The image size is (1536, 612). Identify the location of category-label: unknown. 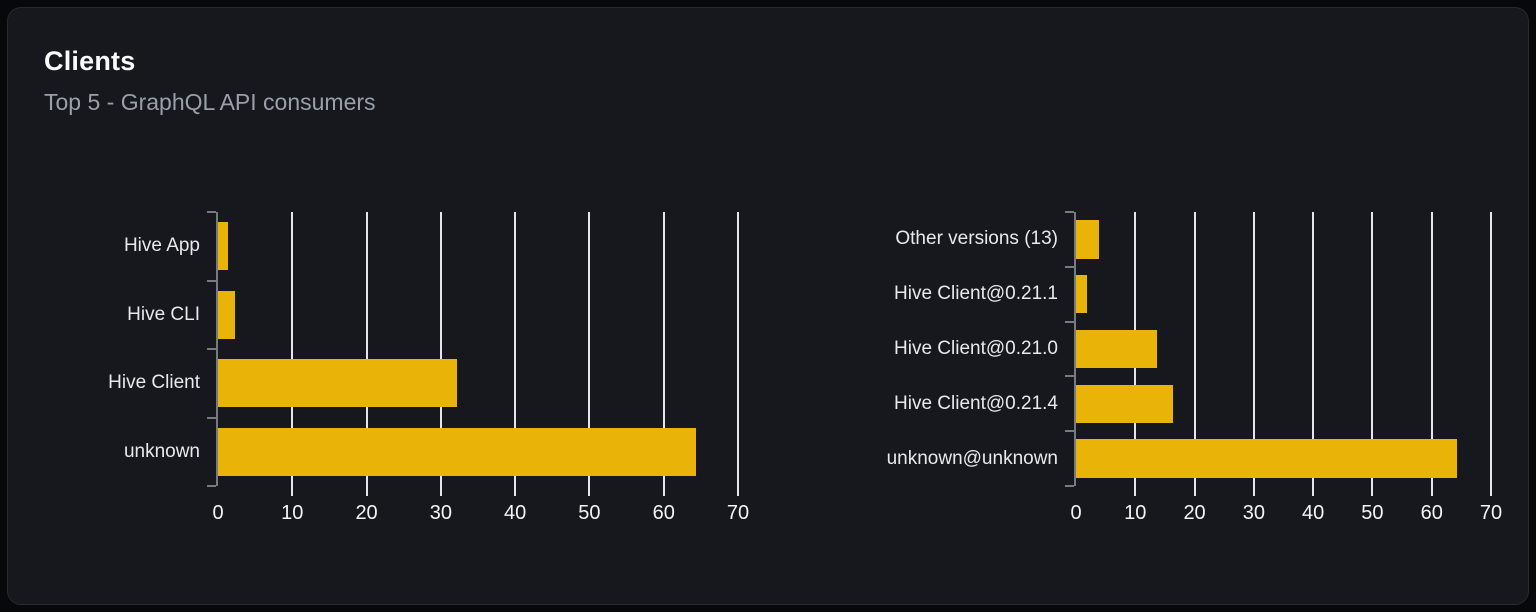
(161, 451).